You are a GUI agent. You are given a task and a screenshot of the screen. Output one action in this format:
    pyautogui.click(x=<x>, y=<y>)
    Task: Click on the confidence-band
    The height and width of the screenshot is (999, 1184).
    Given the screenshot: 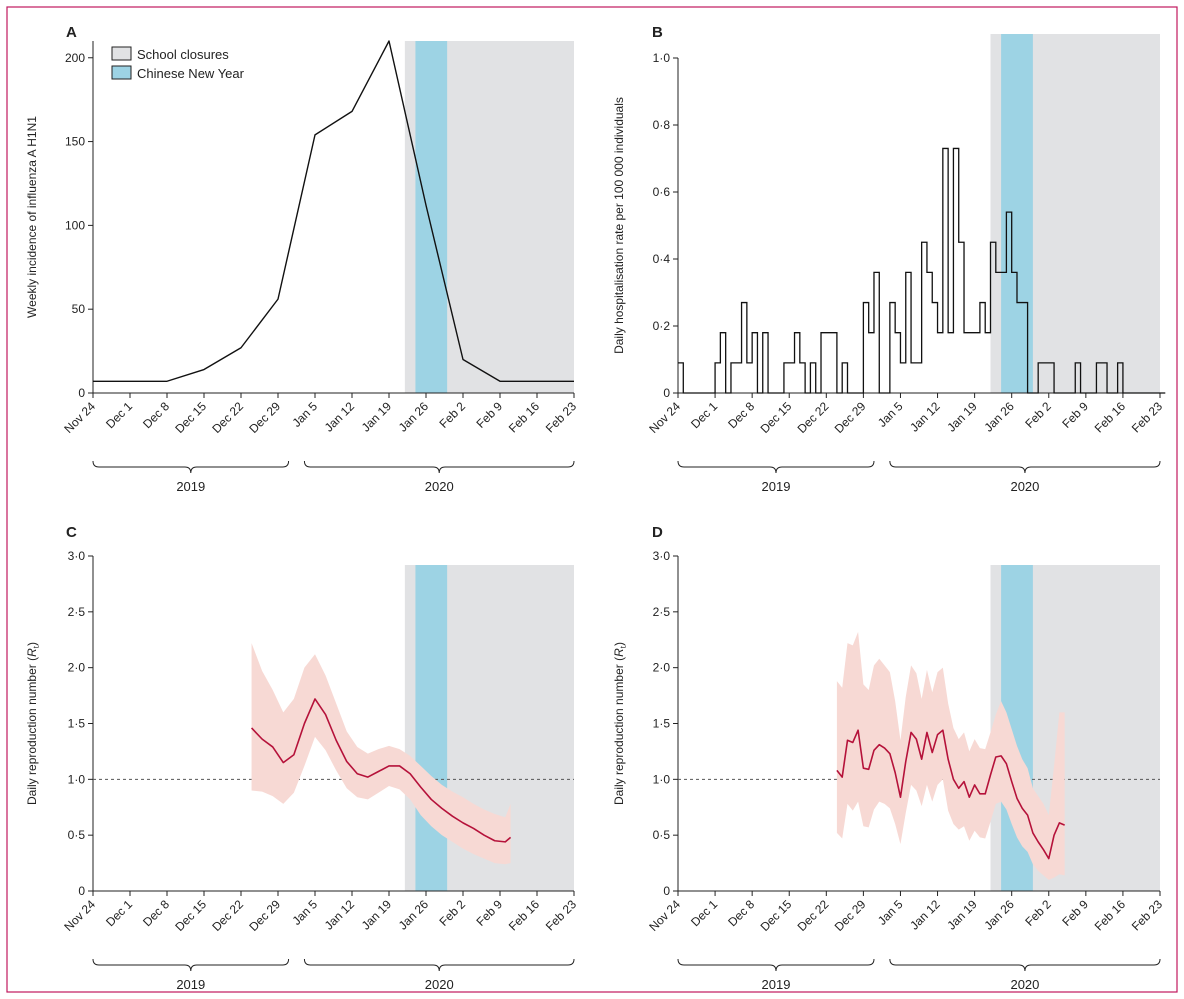 What is the action you would take?
    pyautogui.click(x=950, y=755)
    